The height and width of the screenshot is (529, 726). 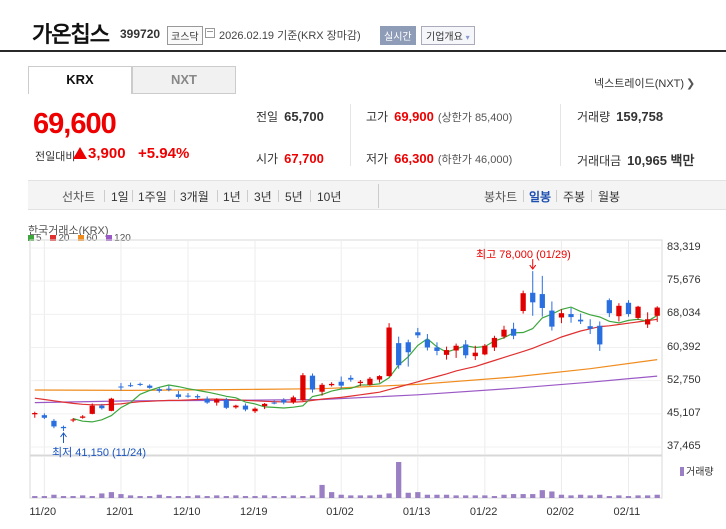 What do you see at coordinates (140, 34) in the screenshot?
I see `stock-code: 399720` at bounding box center [140, 34].